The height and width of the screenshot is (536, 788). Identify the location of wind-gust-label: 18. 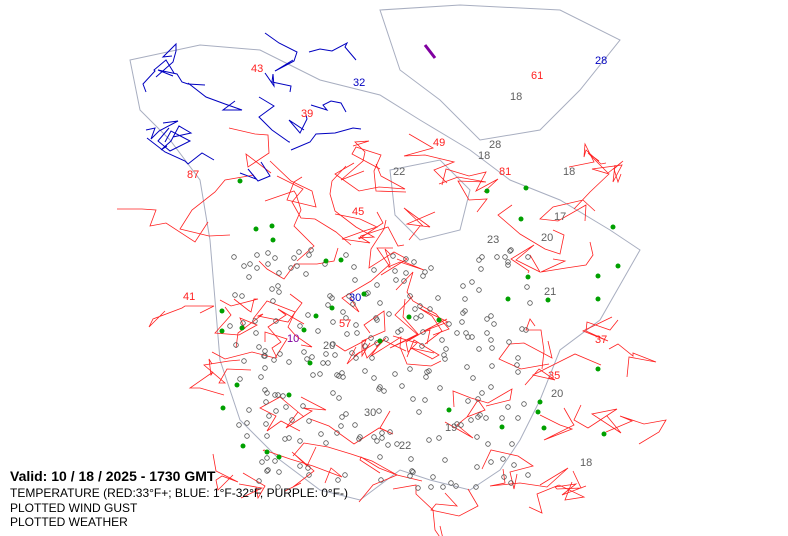
(586, 463).